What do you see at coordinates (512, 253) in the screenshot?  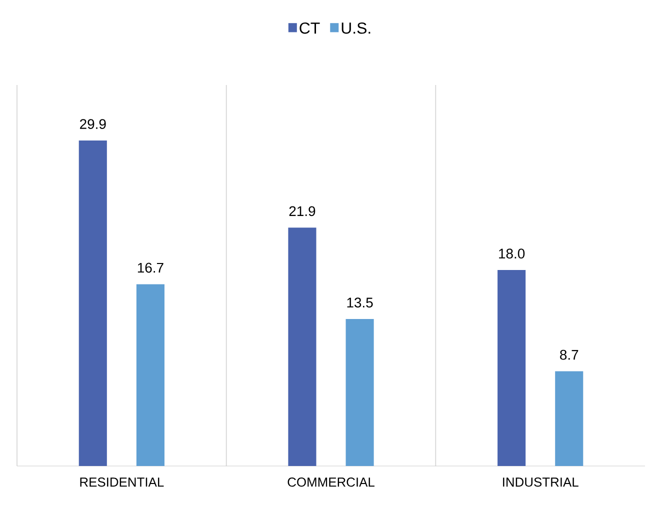 I see `data-label: 18.0` at bounding box center [512, 253].